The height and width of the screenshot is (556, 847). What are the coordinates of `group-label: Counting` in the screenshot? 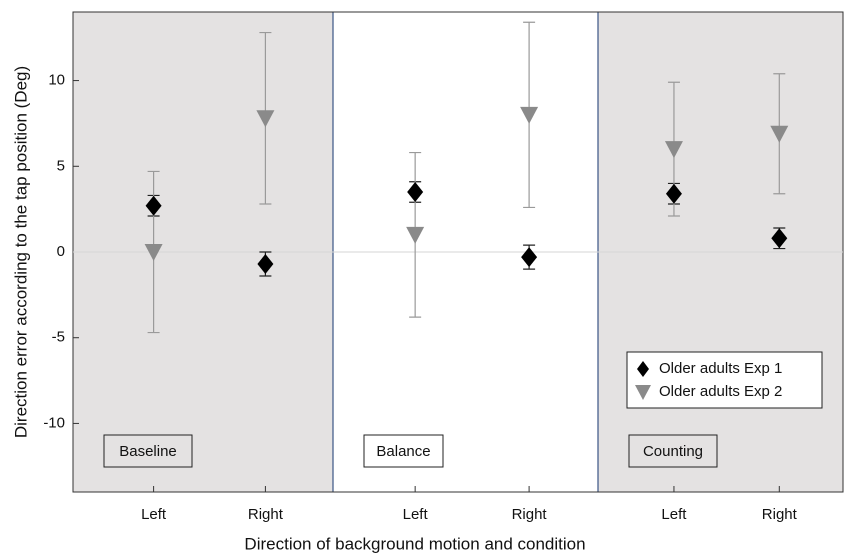 It's located at (673, 451).